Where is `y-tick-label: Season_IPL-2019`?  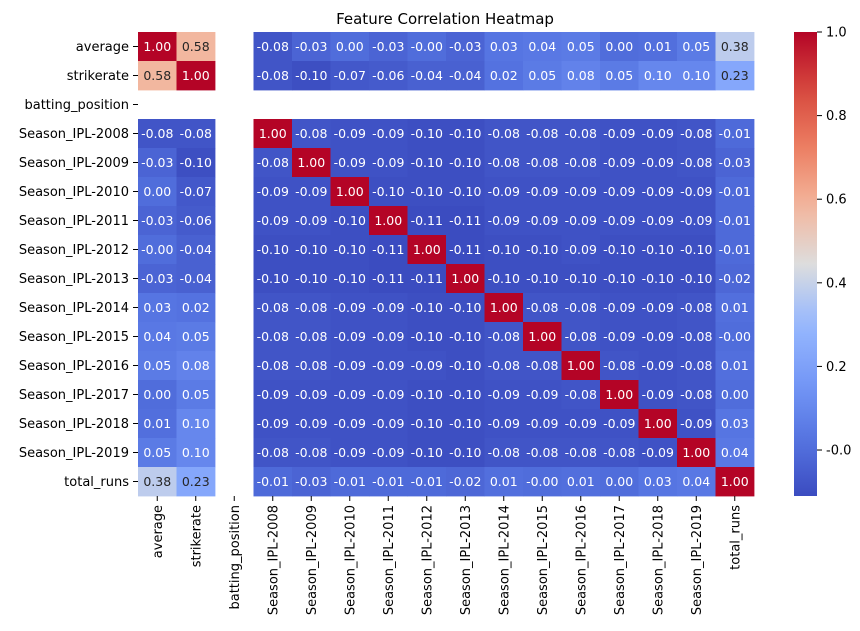 y-tick-label: Season_IPL-2019 is located at coordinates (74, 453).